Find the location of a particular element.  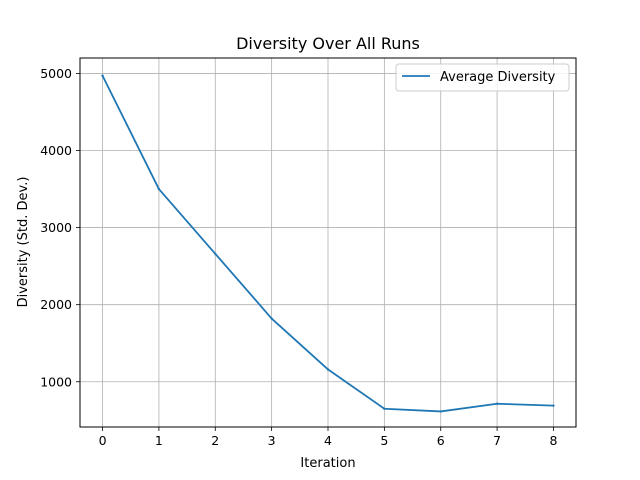

x-tick-label: 0 is located at coordinates (103, 440).